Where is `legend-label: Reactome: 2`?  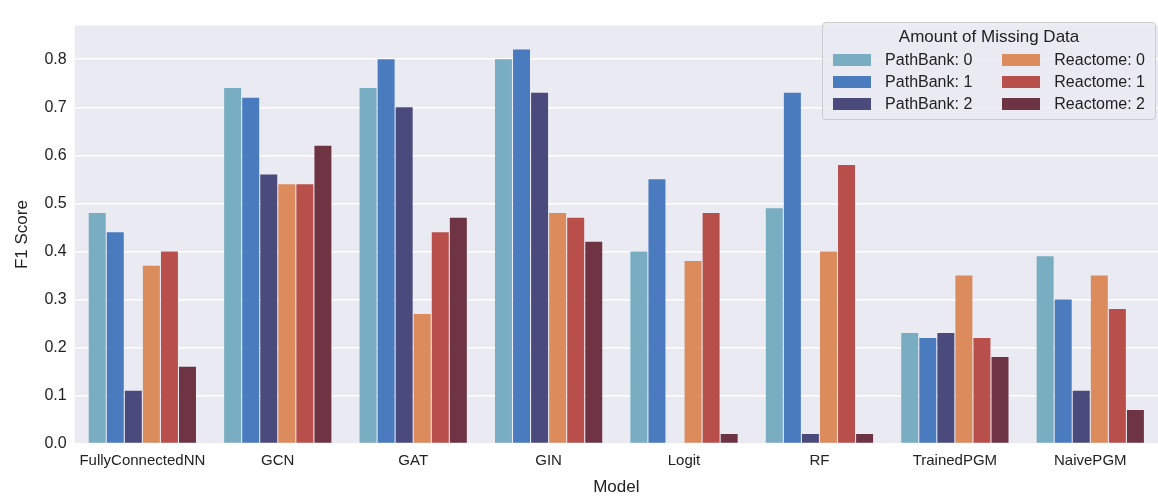 legend-label: Reactome: 2 is located at coordinates (1099, 104).